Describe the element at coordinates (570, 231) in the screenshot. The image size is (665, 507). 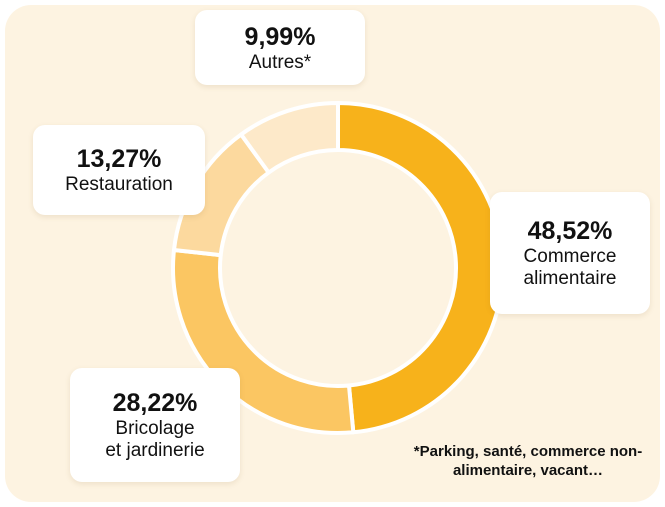
I see `value-label: 48,52%` at that location.